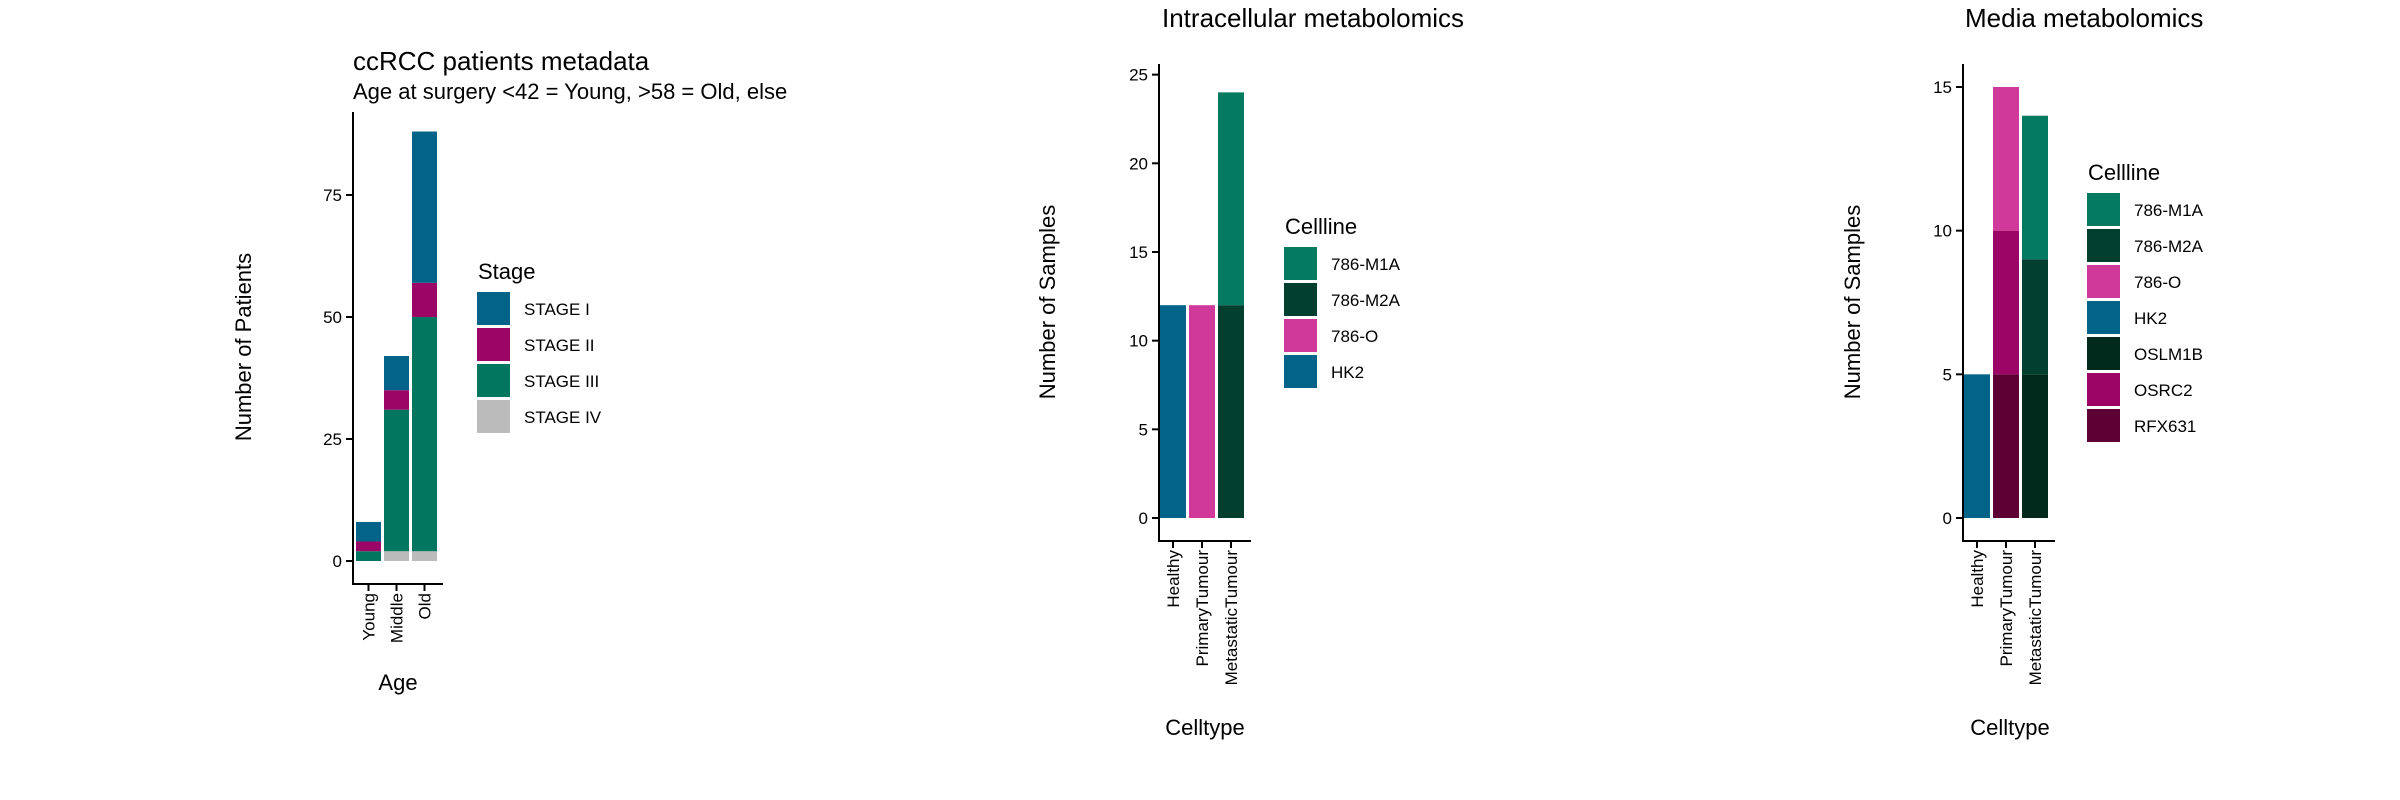 This screenshot has height=800, width=2400. I want to click on legend-label-stage-iv: STAGE IV, so click(563, 417).